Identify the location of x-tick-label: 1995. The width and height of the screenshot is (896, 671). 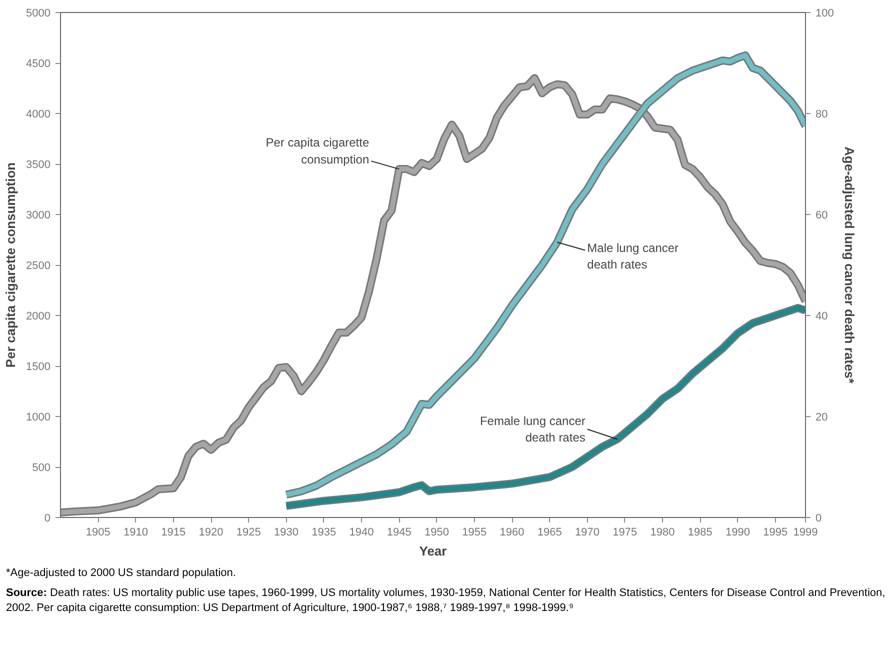
(775, 532).